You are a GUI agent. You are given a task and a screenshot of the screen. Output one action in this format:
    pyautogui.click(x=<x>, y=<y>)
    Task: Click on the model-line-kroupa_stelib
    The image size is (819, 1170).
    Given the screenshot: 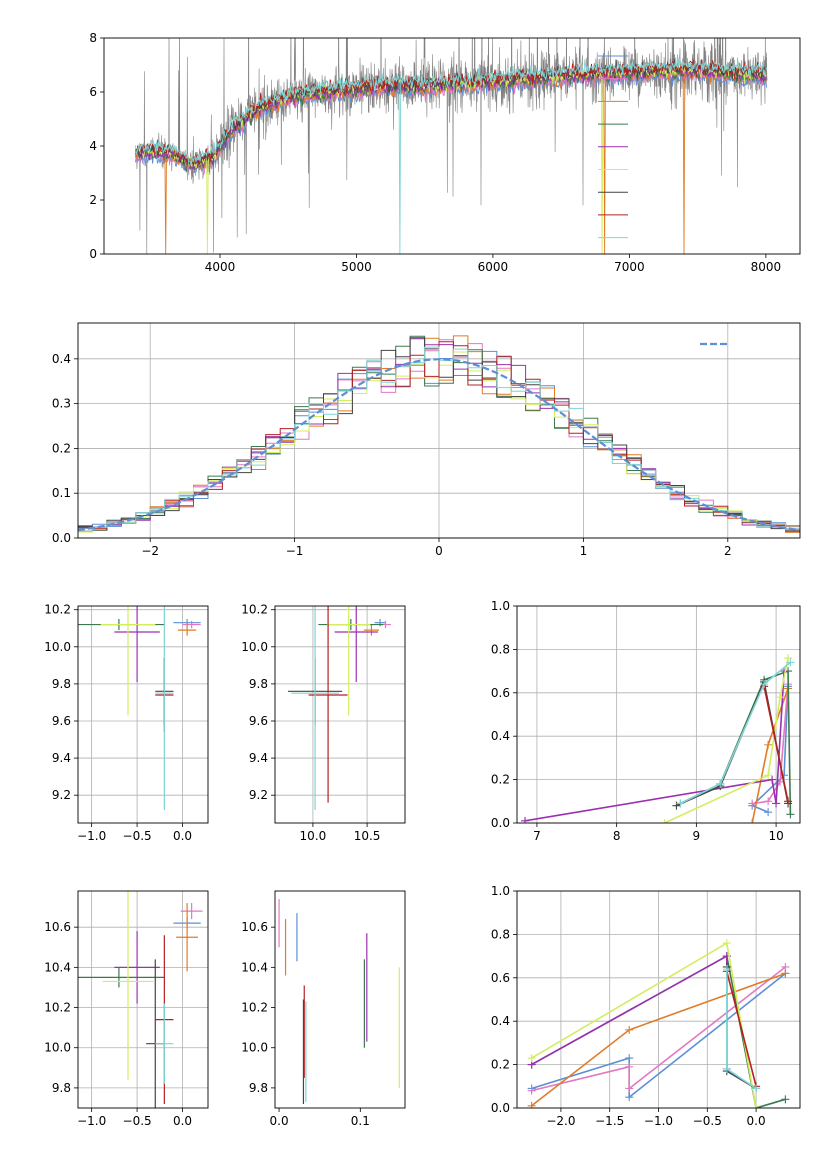 What is the action you would take?
    pyautogui.click(x=451, y=155)
    